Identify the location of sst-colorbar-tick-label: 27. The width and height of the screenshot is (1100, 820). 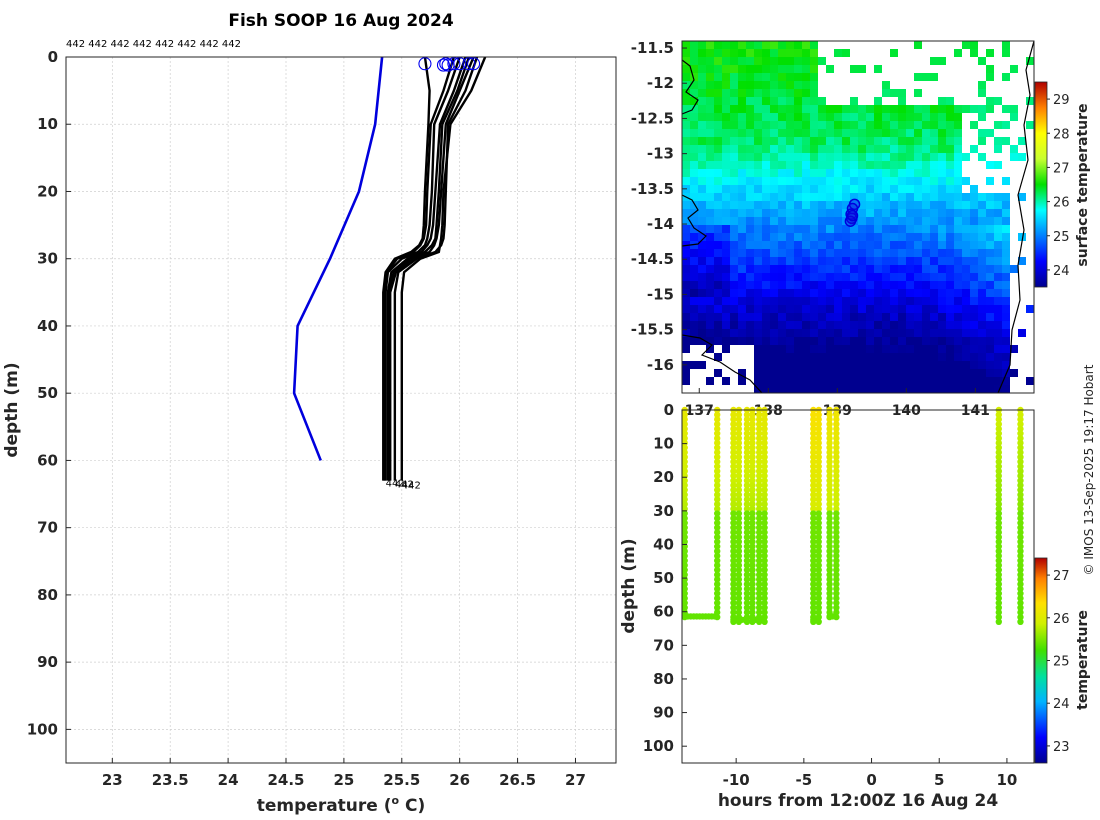
(1061, 168).